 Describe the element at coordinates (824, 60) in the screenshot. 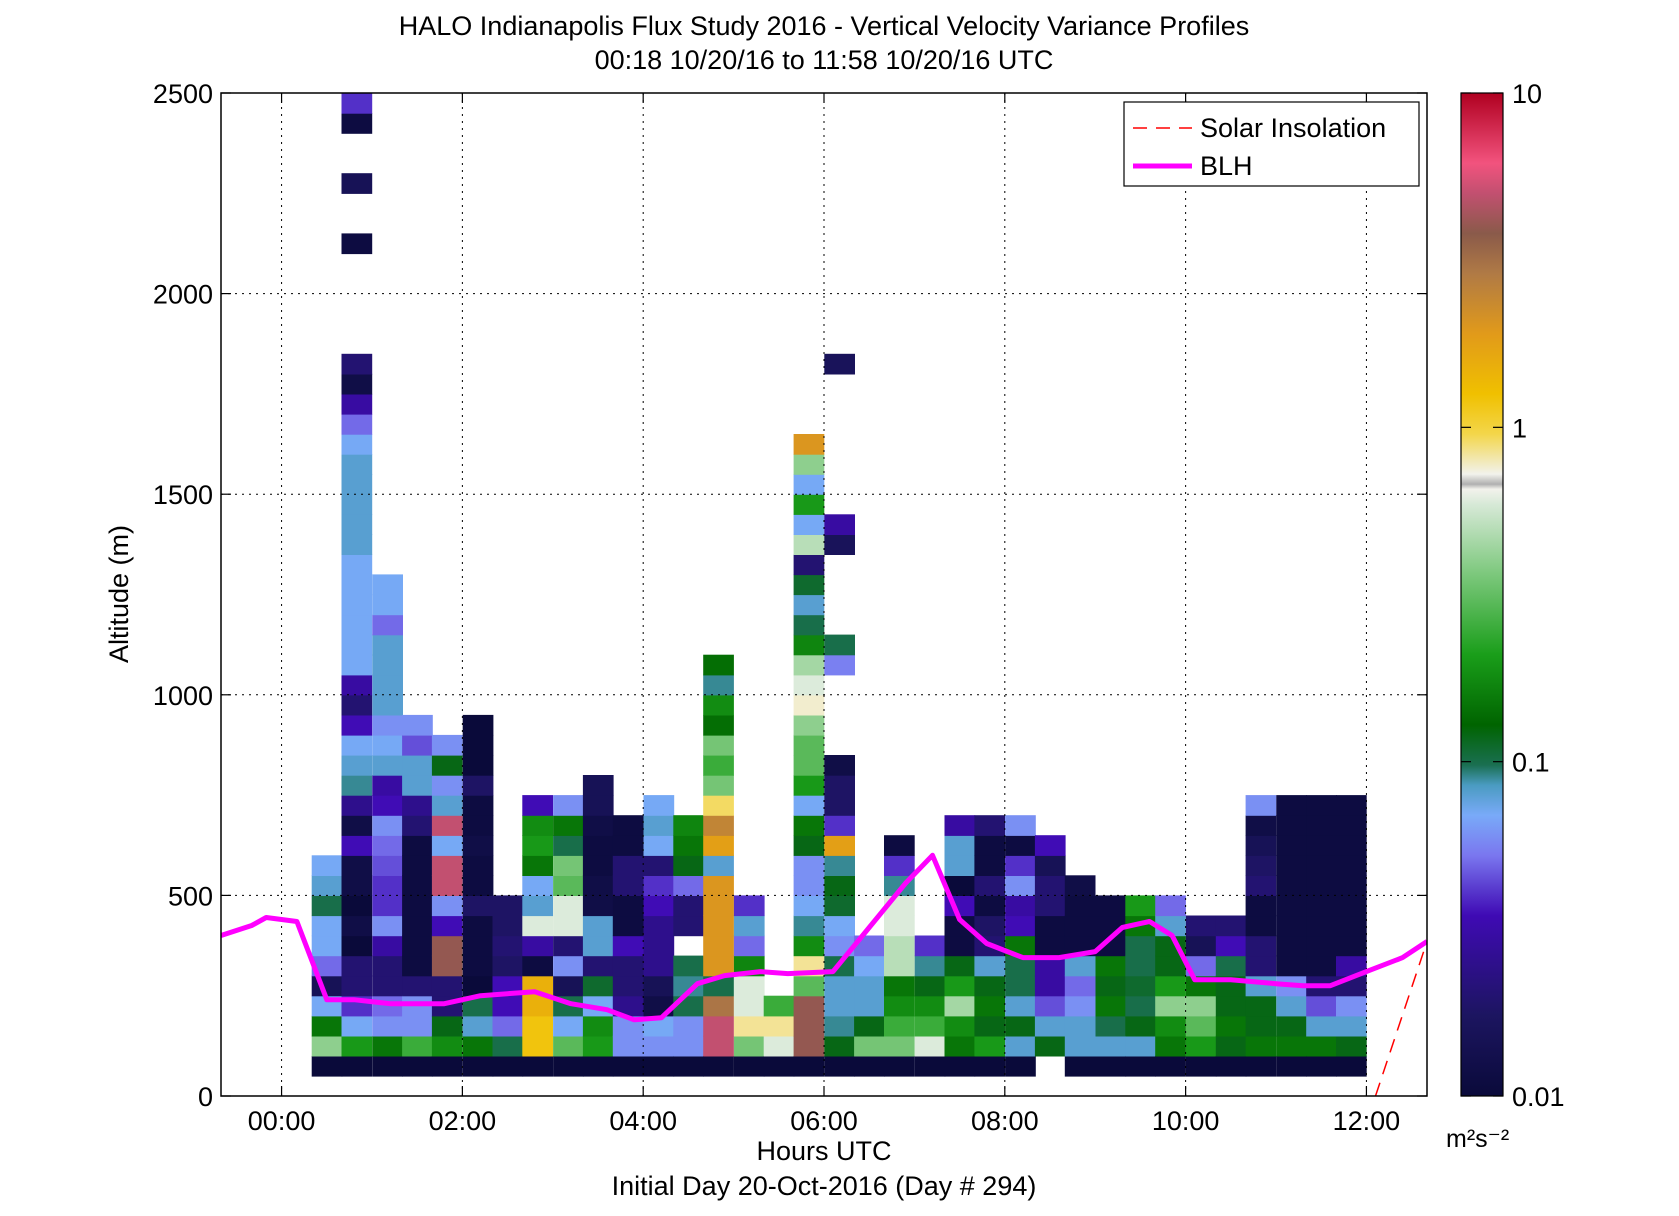

I see `chart-time-range: 00:18 10/20/16 to 11:58 10/20/16 UTC` at that location.